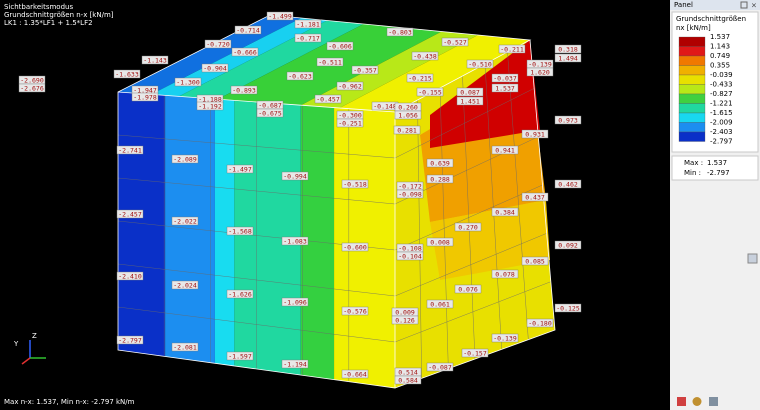 The height and width of the screenshot is (410, 760). I want to click on result-label: -2.081, so click(185, 348).